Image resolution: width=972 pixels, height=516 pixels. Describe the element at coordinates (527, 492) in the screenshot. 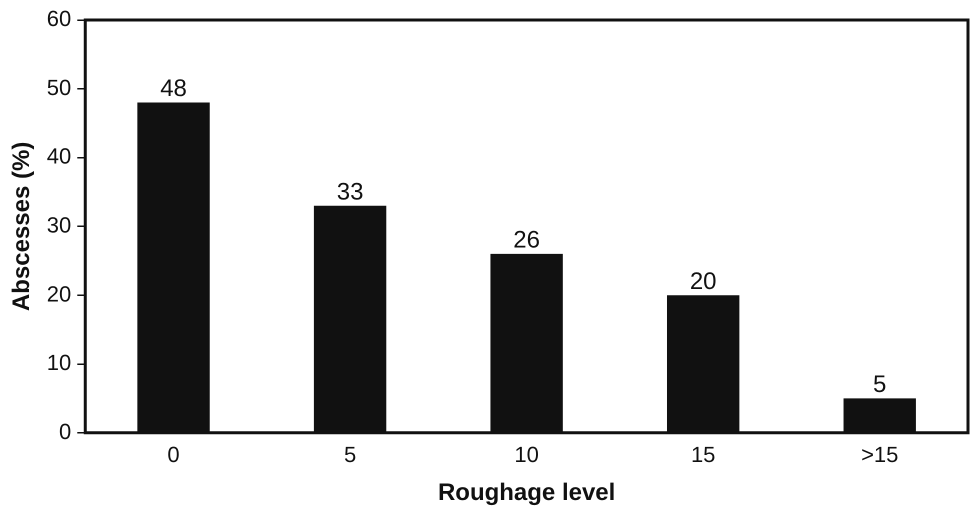

I see `x-axis-title: Roughage level` at that location.